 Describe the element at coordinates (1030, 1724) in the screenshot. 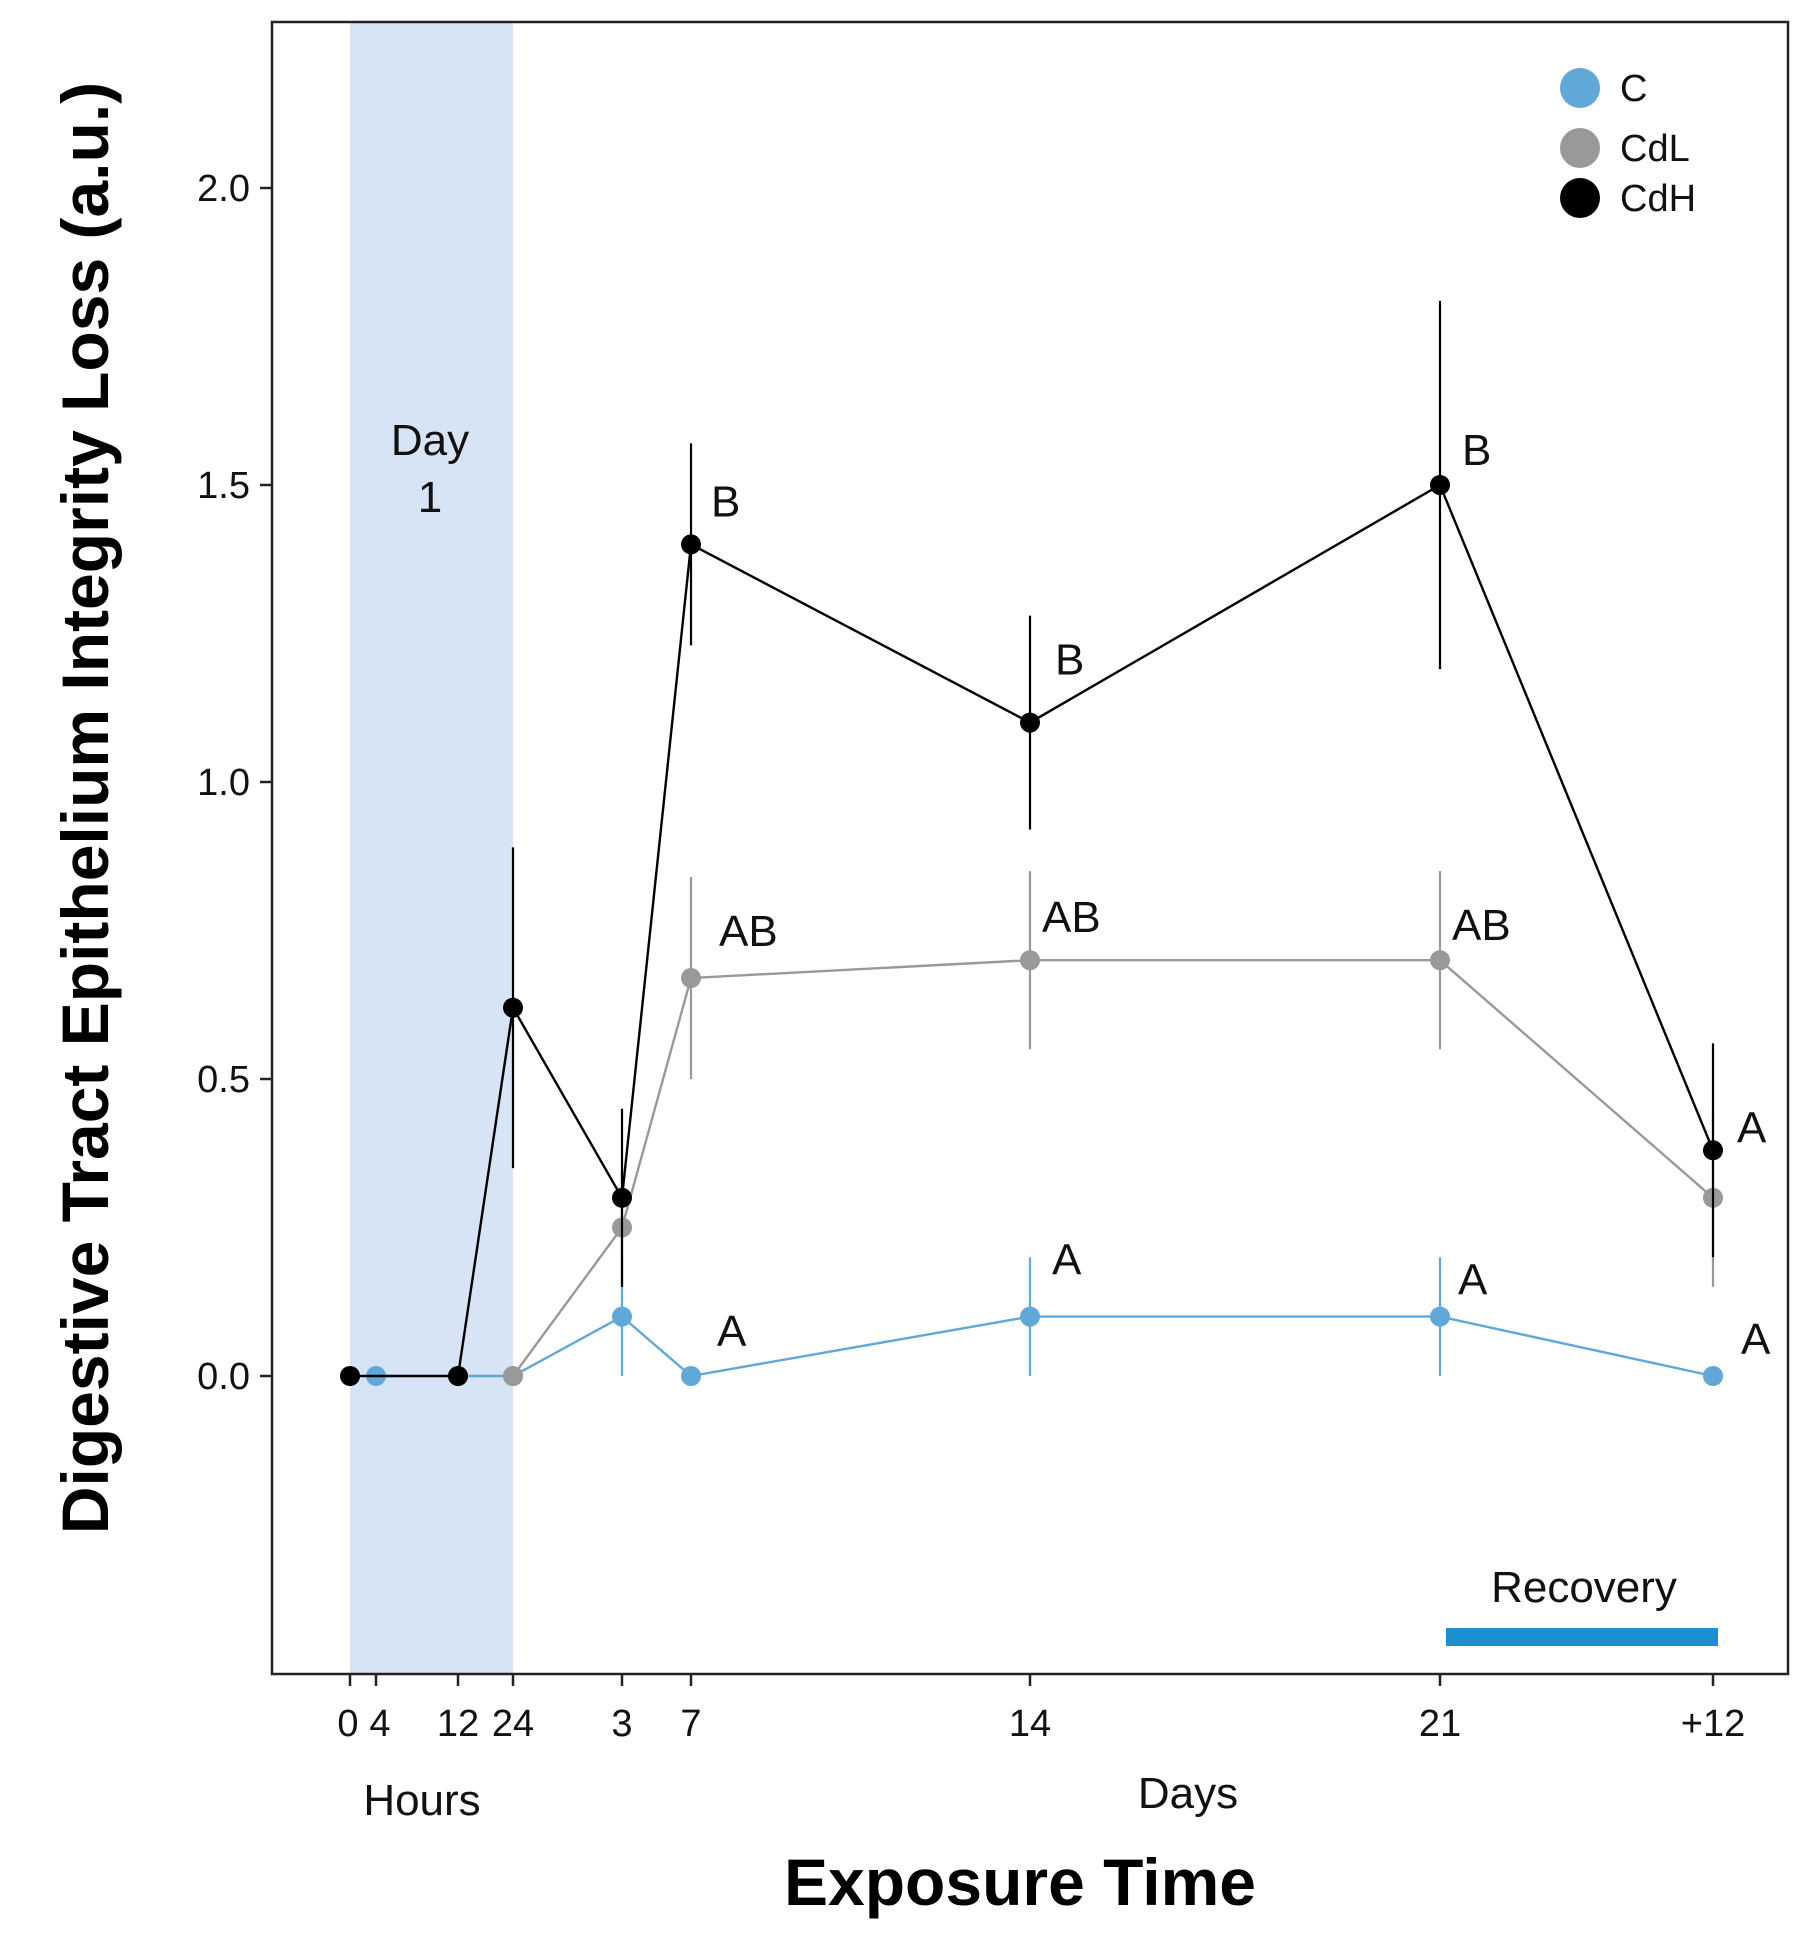

I see `x-tick-label: 14` at that location.